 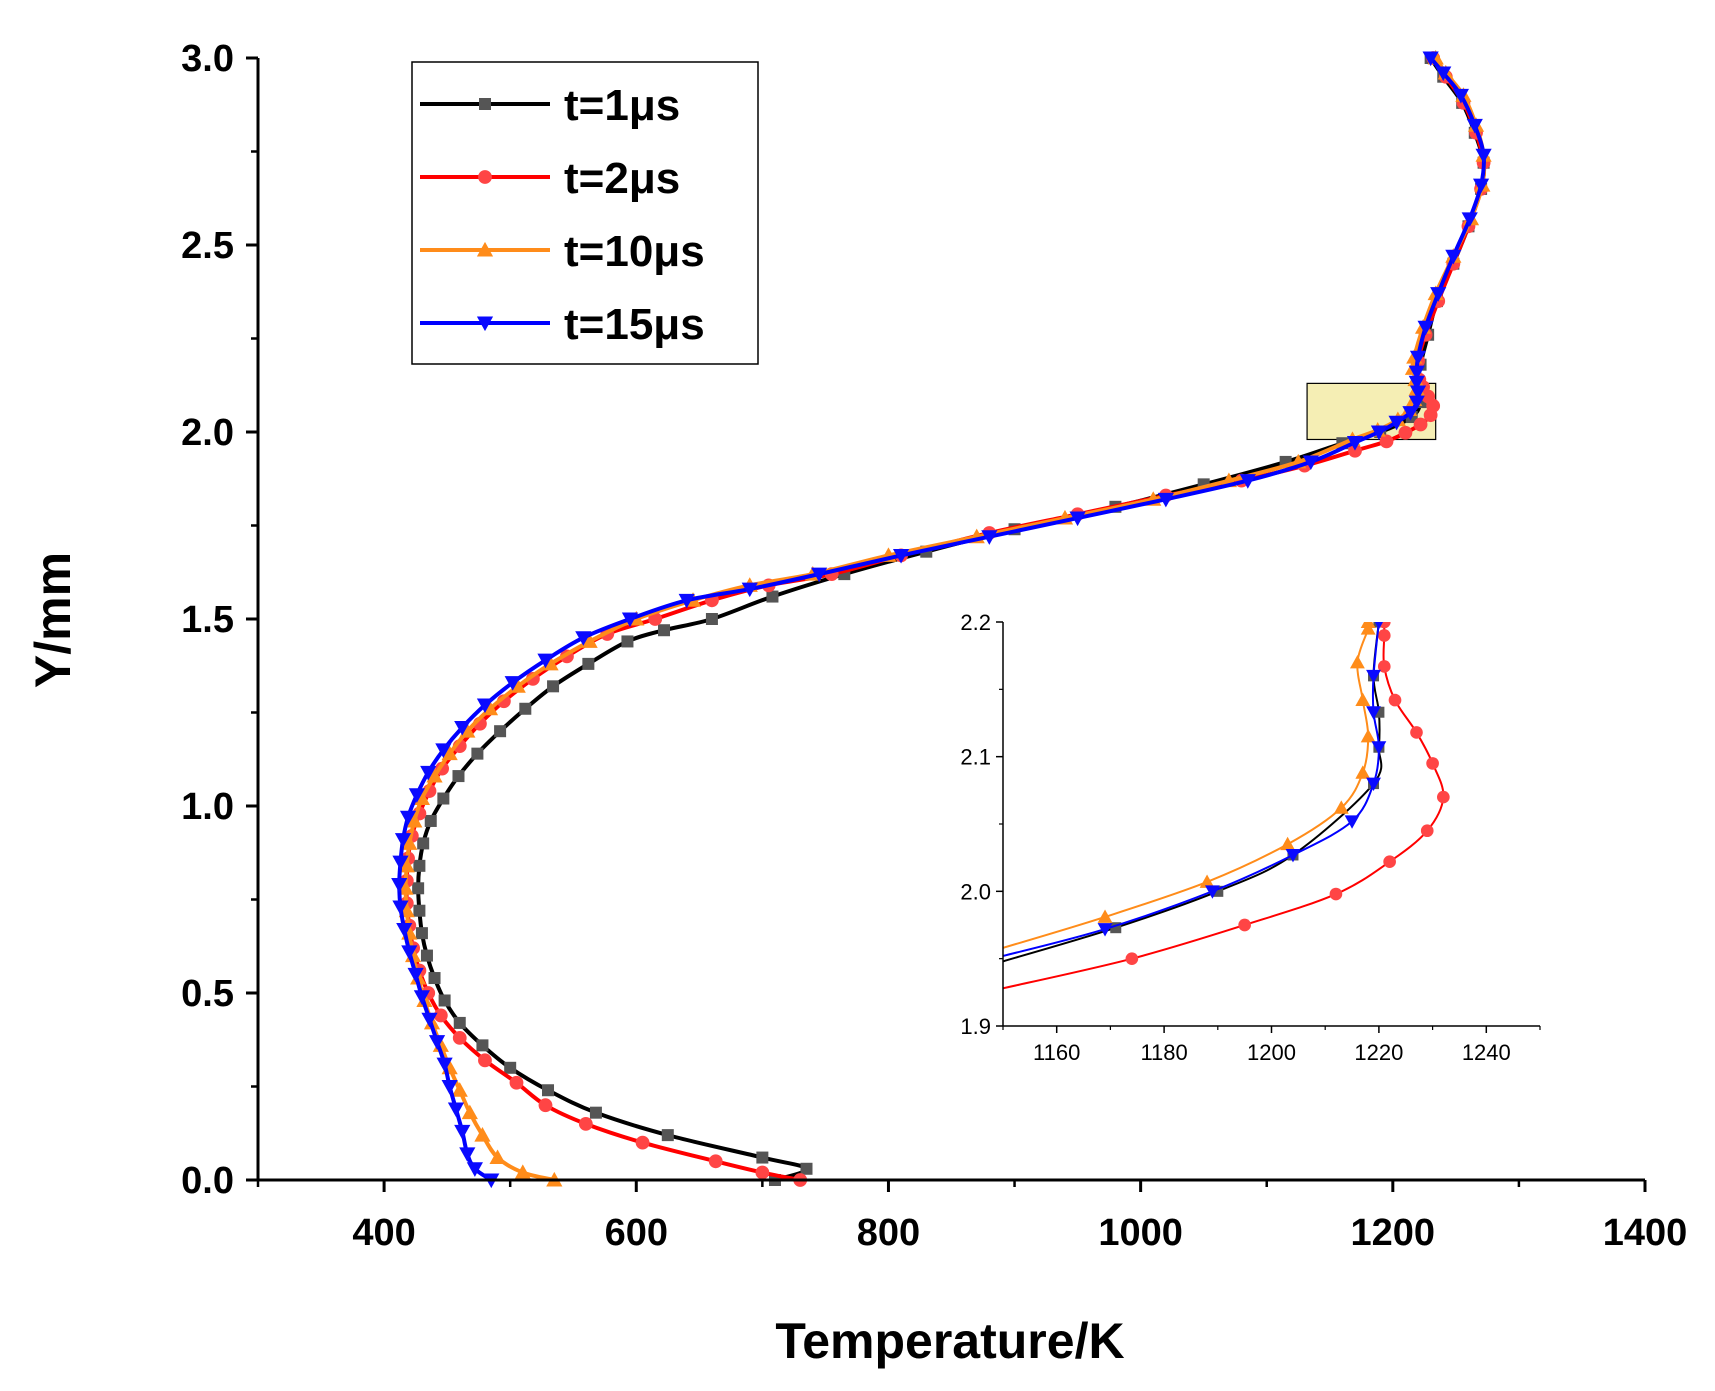 I want to click on x-tick-label: 1400, so click(x=1645, y=1233).